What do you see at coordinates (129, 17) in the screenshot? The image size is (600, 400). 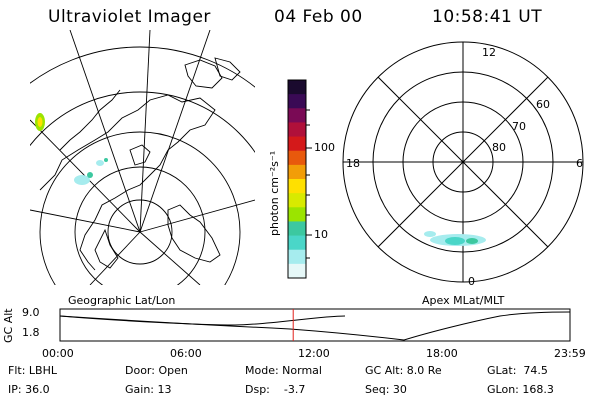 I see `instrument-title: Ultraviolet Imager` at bounding box center [129, 17].